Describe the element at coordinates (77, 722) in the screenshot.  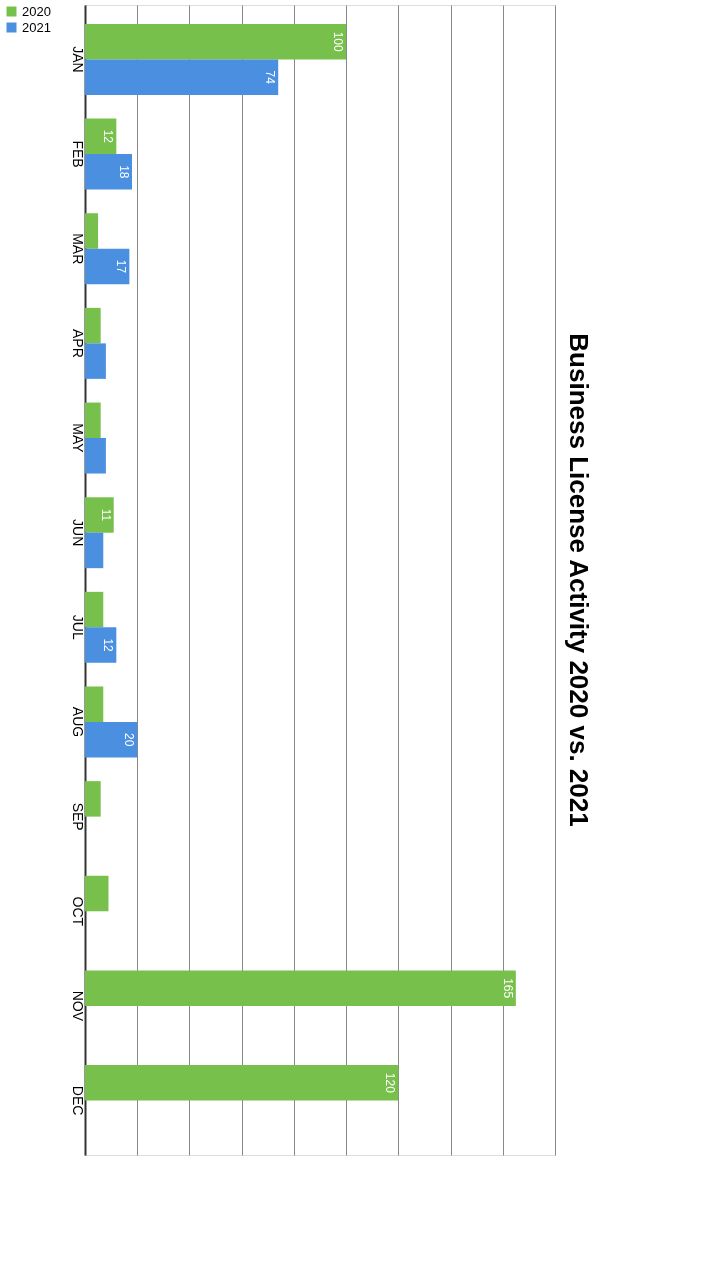
I see `y-tick-label: AUG` at that location.